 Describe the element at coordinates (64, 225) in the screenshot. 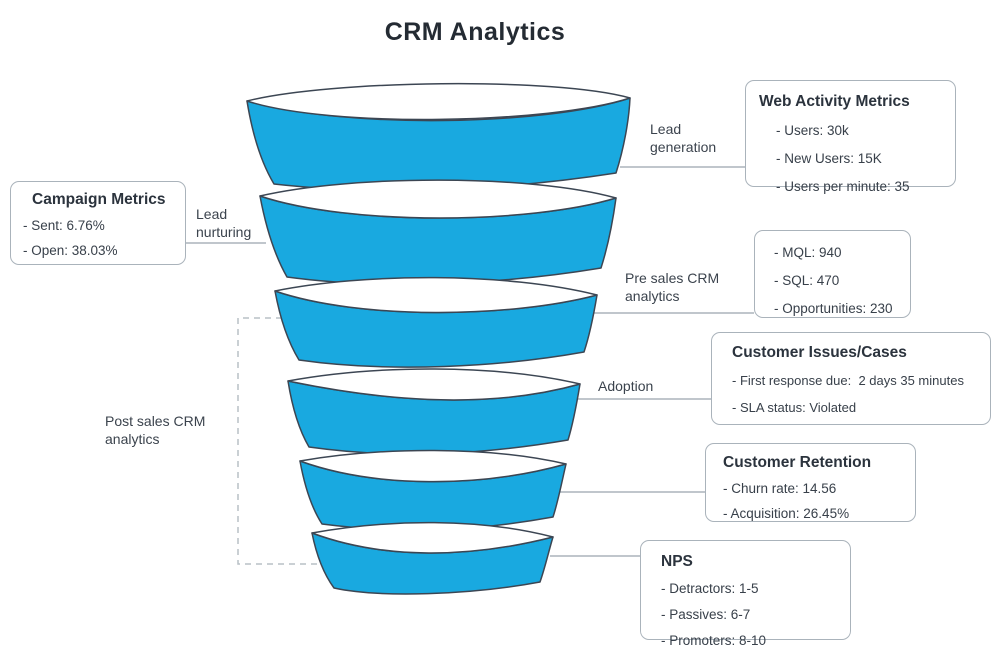

I see `metric-item: - Sent: 6.76%` at that location.